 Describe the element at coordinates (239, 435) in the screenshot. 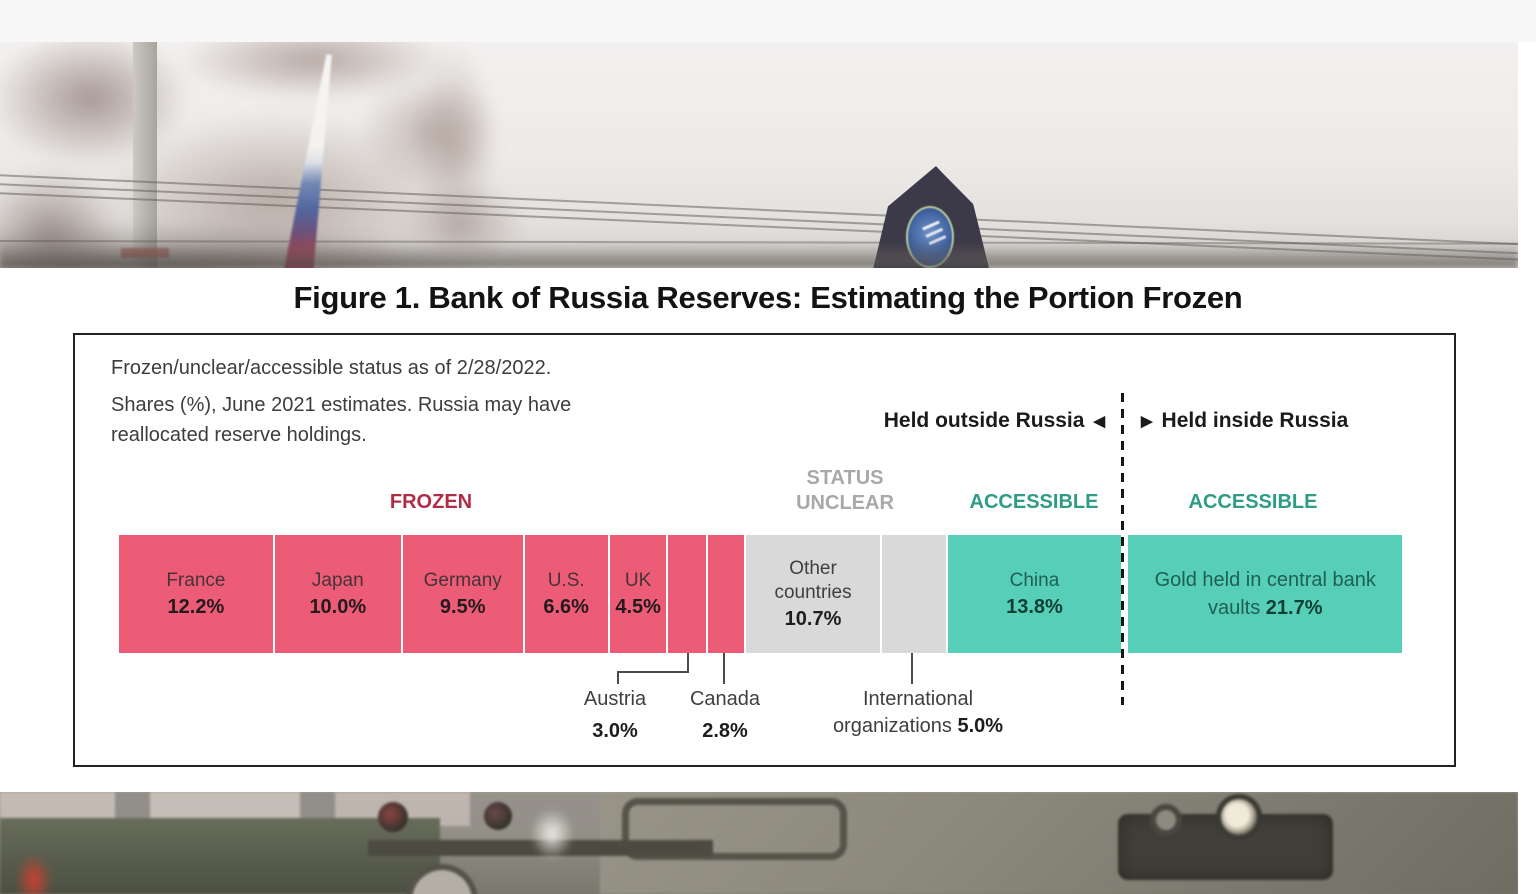

I see `note-line: reallocated reserve holdings.` at that location.